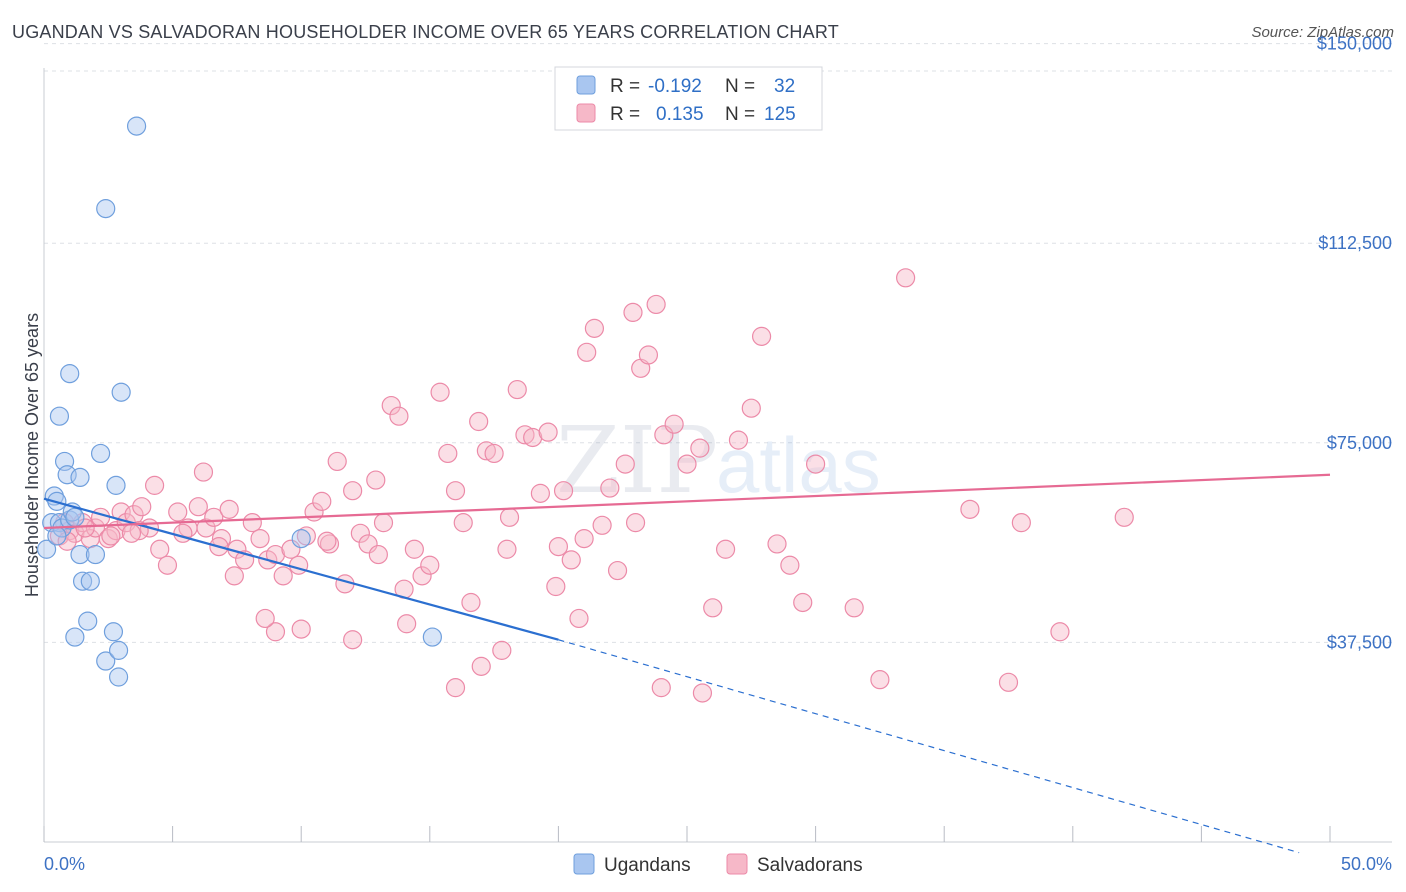  I want to click on legend-n-label-salvadorans: N =, so click(740, 114).